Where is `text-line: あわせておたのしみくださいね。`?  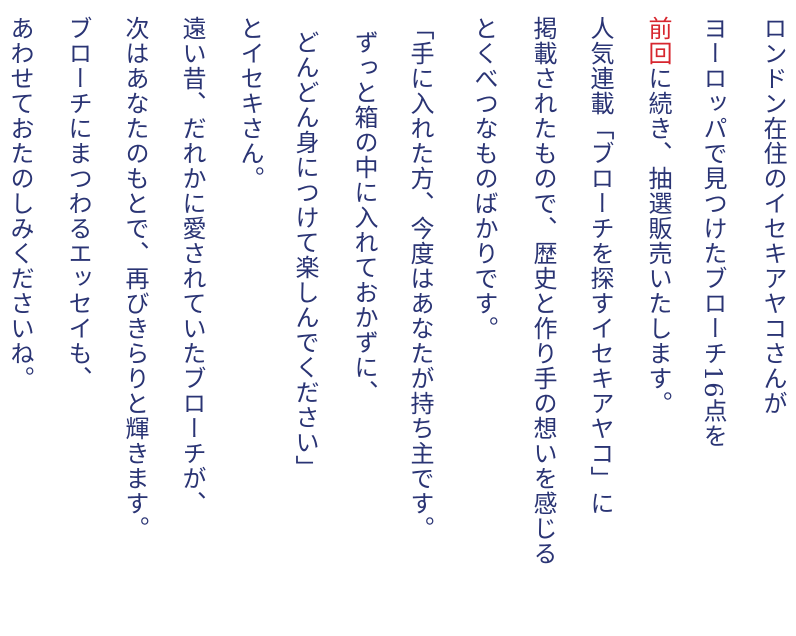
text-line: あわせておたのしみくださいね。 is located at coordinates (20, 203).